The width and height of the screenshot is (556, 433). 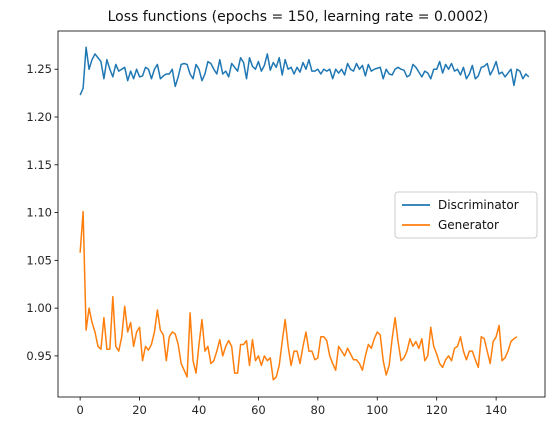 I want to click on y-tick-label: 1.00, so click(x=39, y=308).